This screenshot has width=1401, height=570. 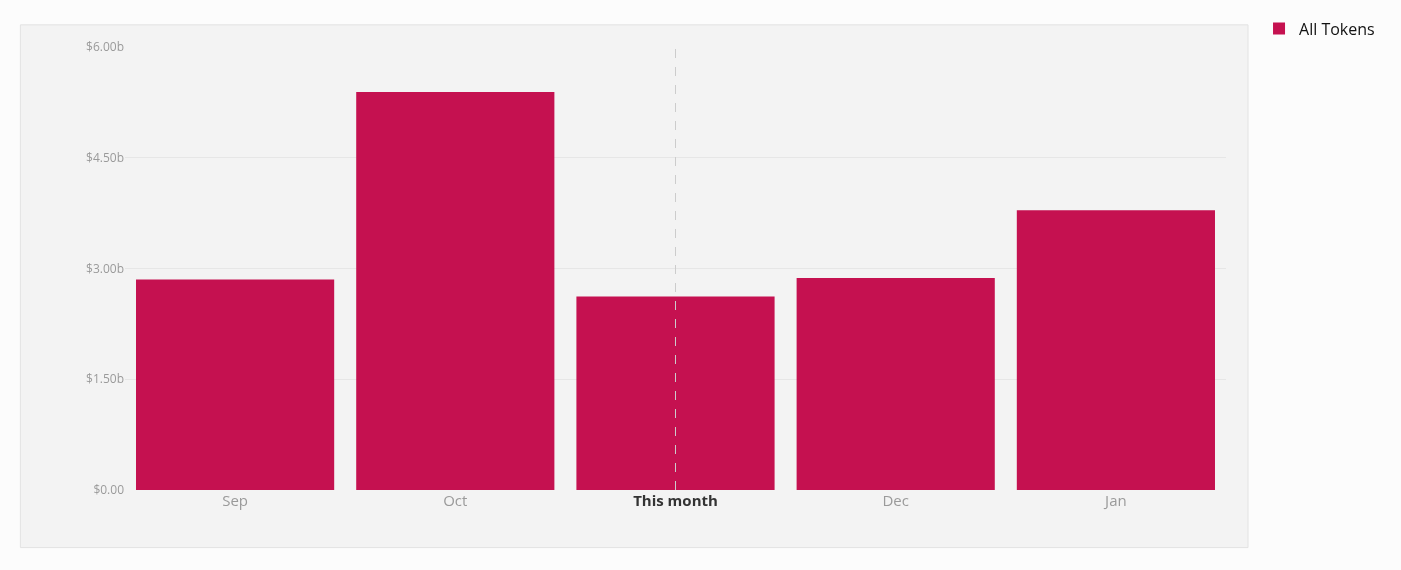 What do you see at coordinates (235, 500) in the screenshot?
I see `x-tick-label: Sep` at bounding box center [235, 500].